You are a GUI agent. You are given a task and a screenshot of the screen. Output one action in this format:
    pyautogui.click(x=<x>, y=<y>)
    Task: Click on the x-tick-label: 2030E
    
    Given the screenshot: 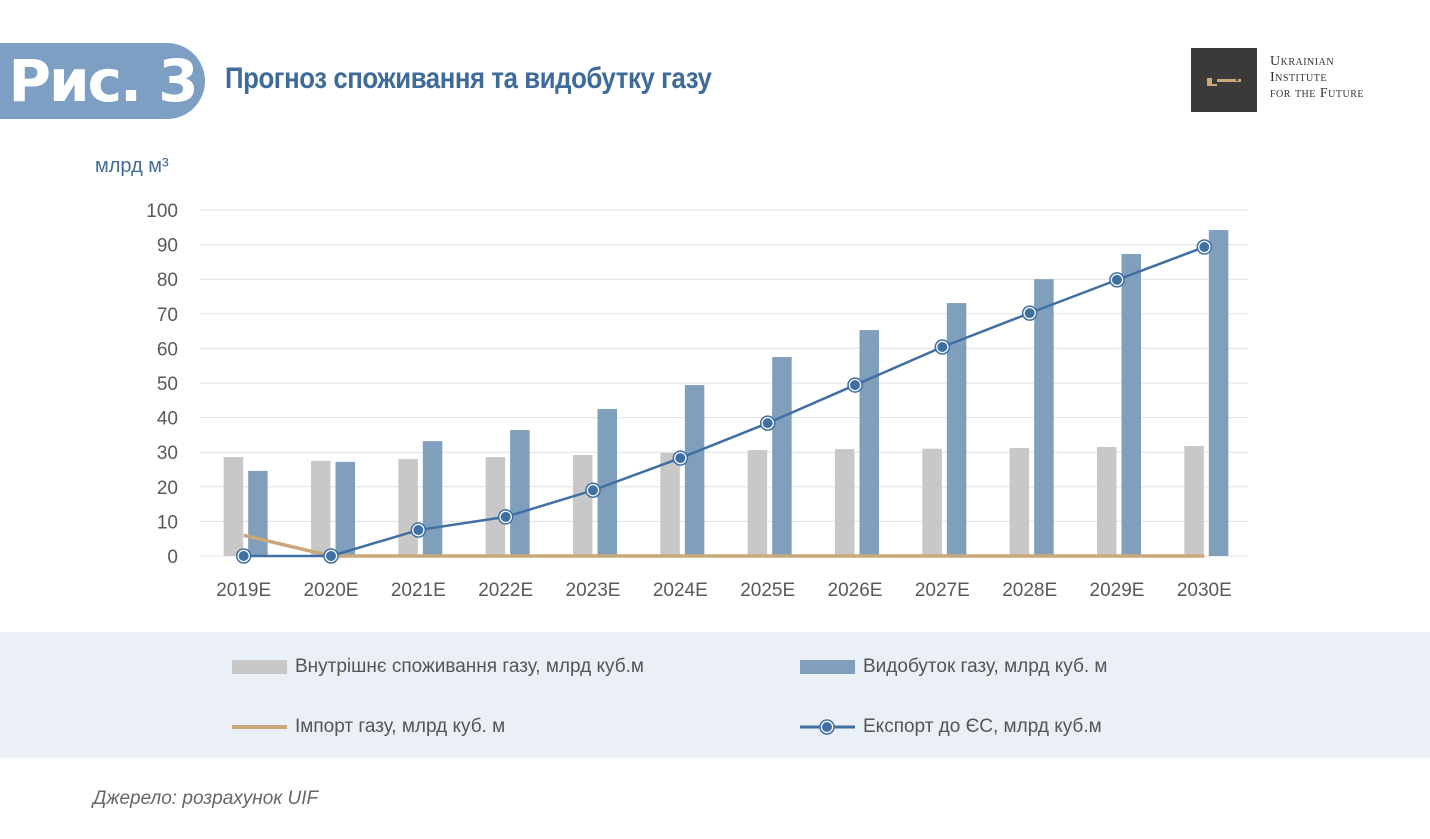 What is the action you would take?
    pyautogui.click(x=1204, y=590)
    